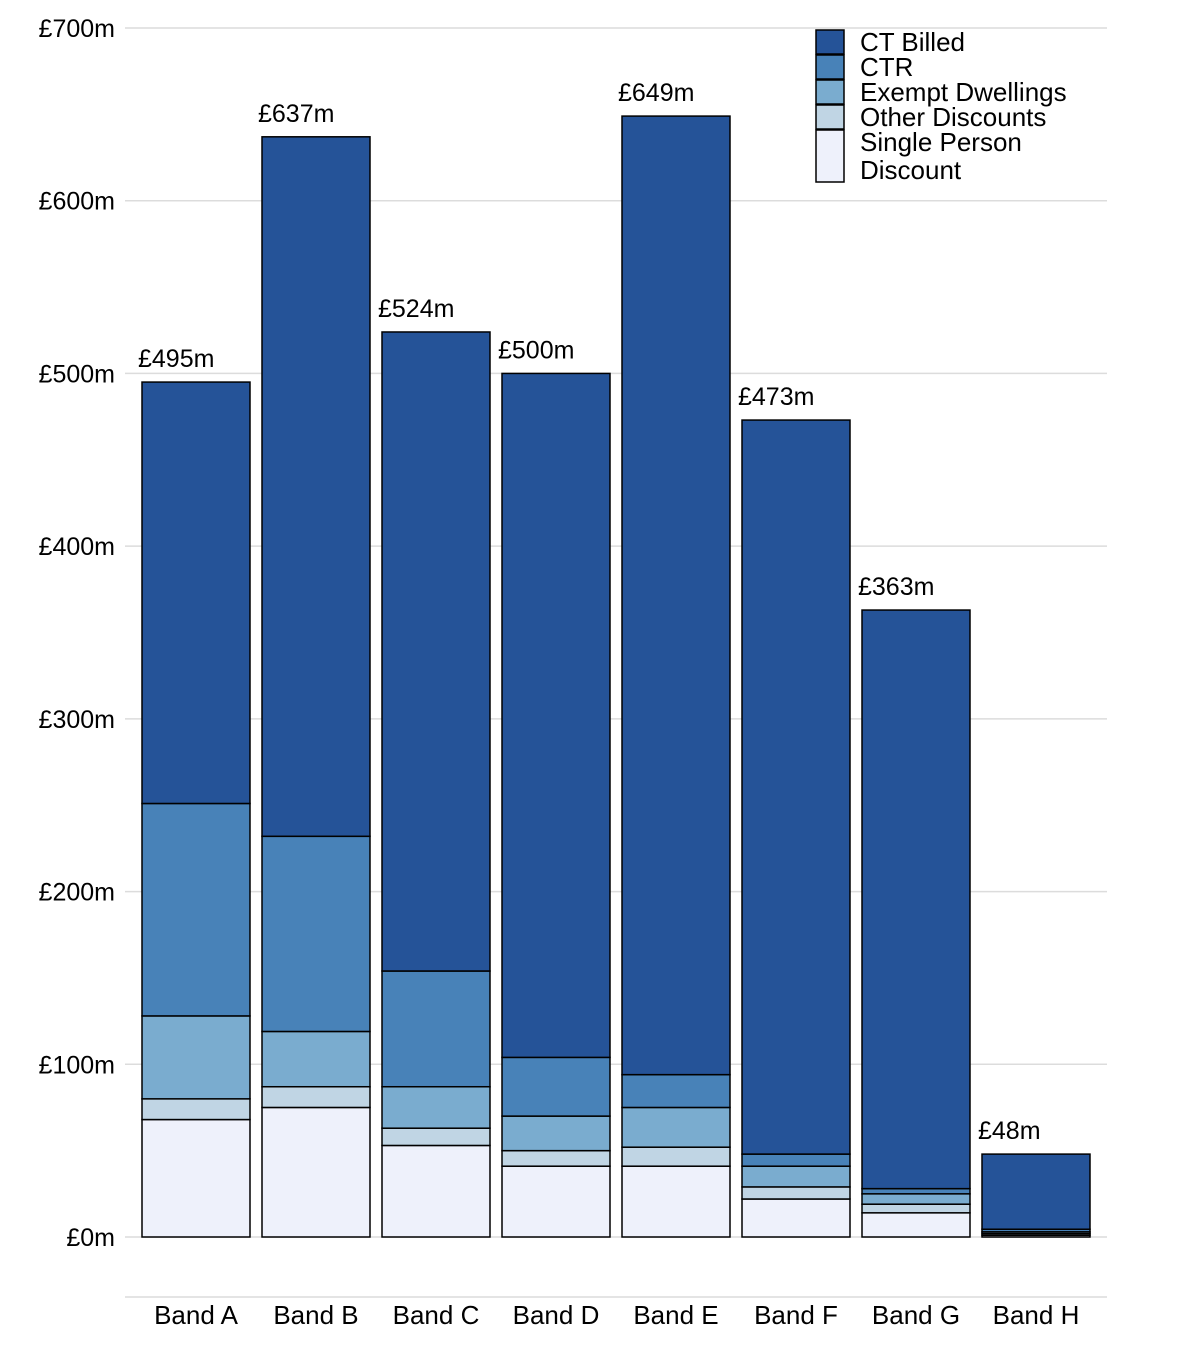 The image size is (1180, 1355). What do you see at coordinates (536, 350) in the screenshot?
I see `bar-total-label: £500m` at bounding box center [536, 350].